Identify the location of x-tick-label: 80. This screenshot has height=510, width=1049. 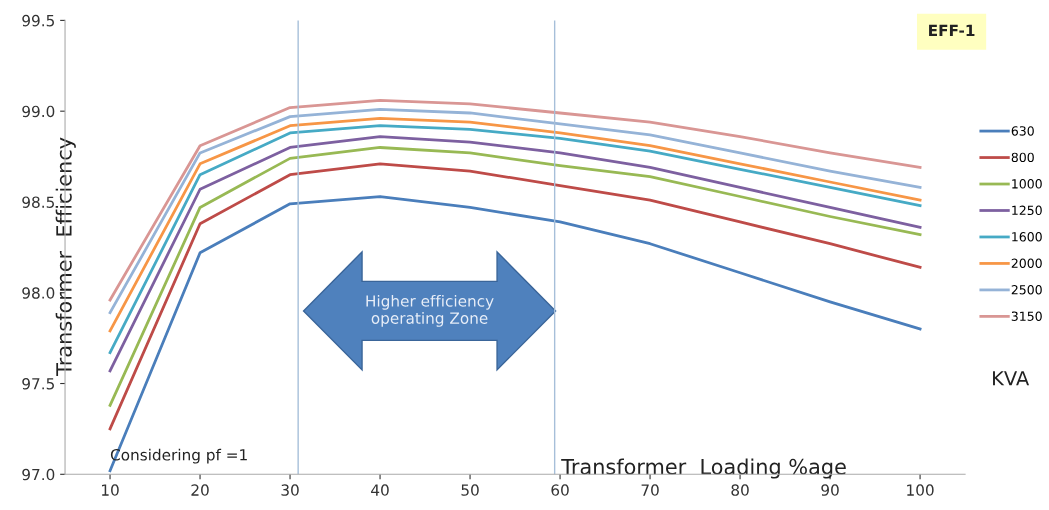
(740, 490).